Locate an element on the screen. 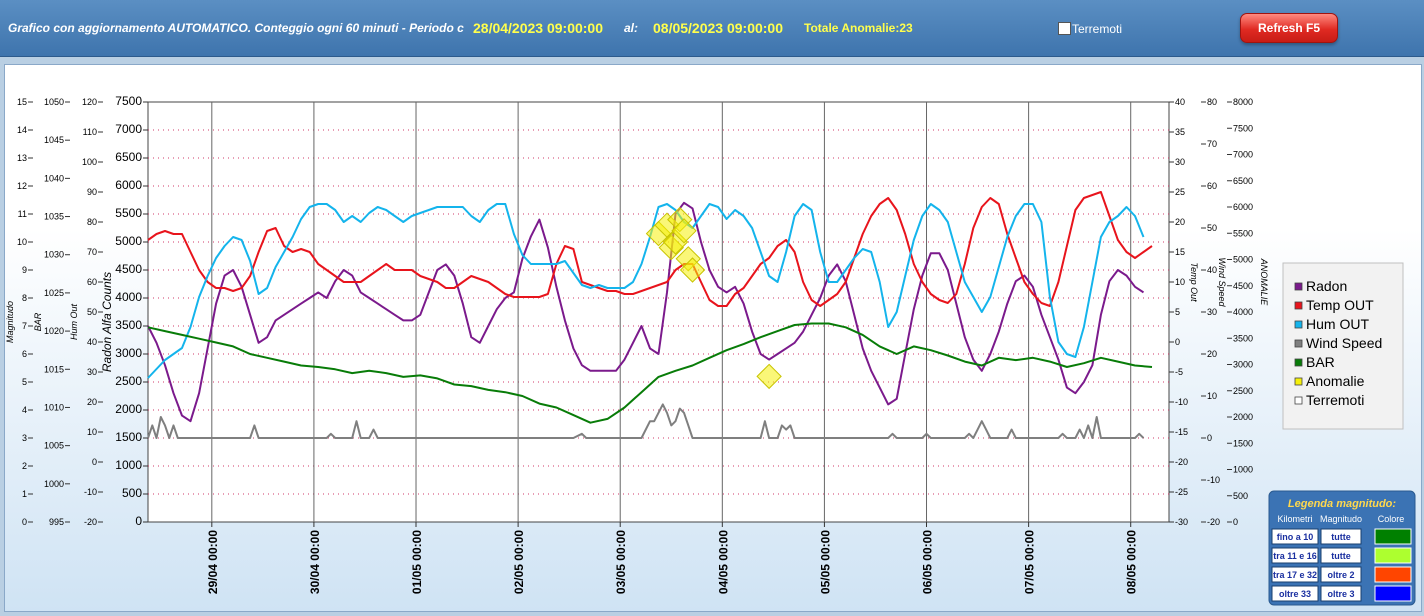 This screenshot has height=616, width=1424. legenda-km: fino a 10 is located at coordinates (1295, 537).